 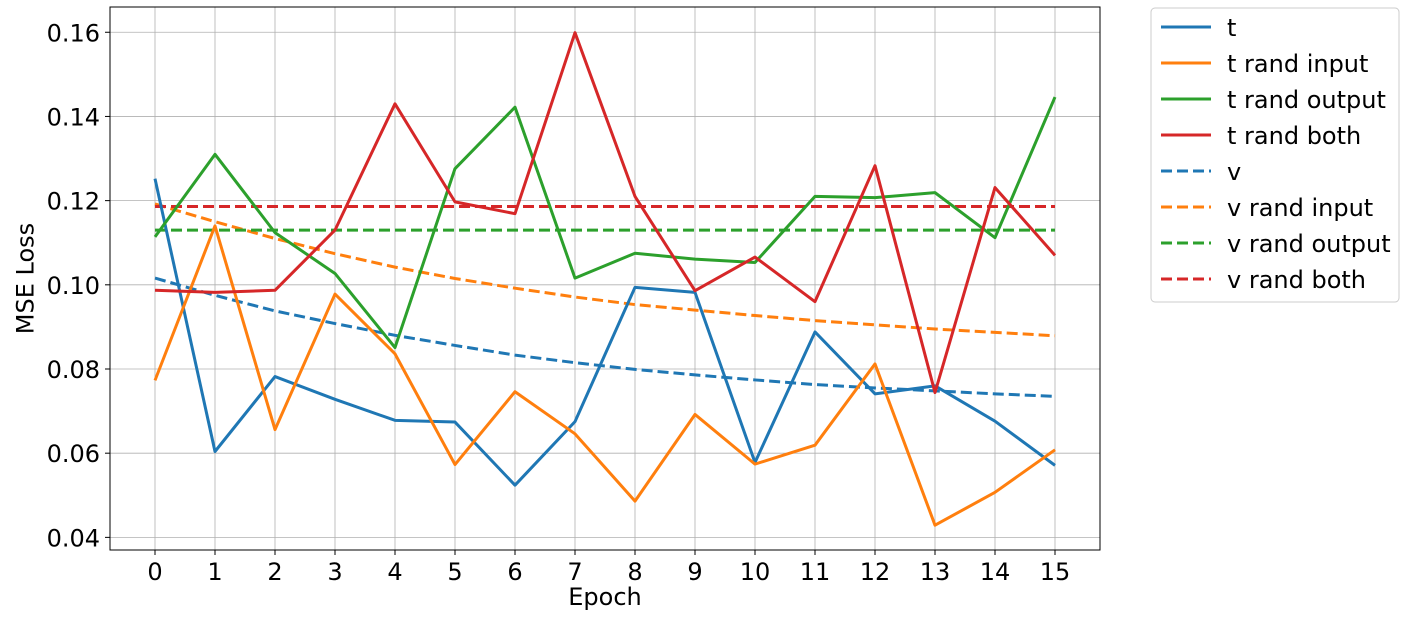 I want to click on legend-box, so click(x=1275, y=155).